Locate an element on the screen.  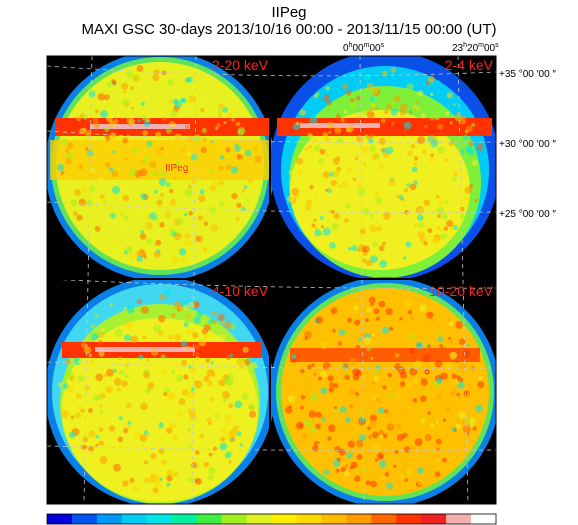
ra-label: 0h00m00s is located at coordinates (364, 48).